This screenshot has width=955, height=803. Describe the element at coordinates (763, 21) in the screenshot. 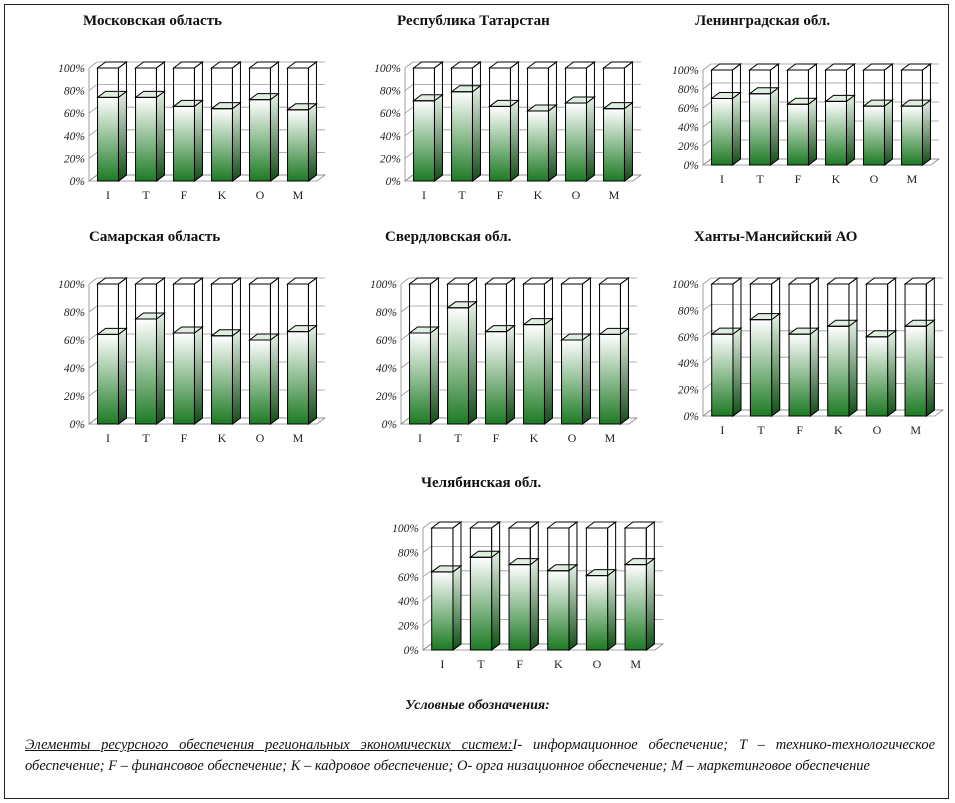

I see `chart-title: Ленинградская обл.` at that location.